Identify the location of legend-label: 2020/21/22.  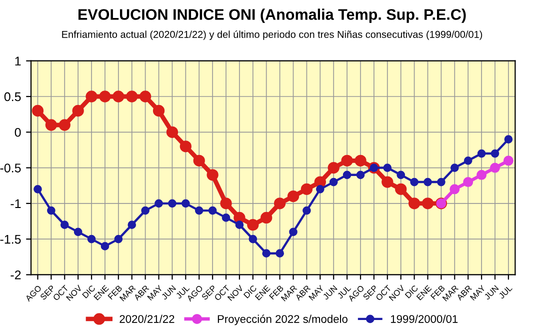
(147, 318).